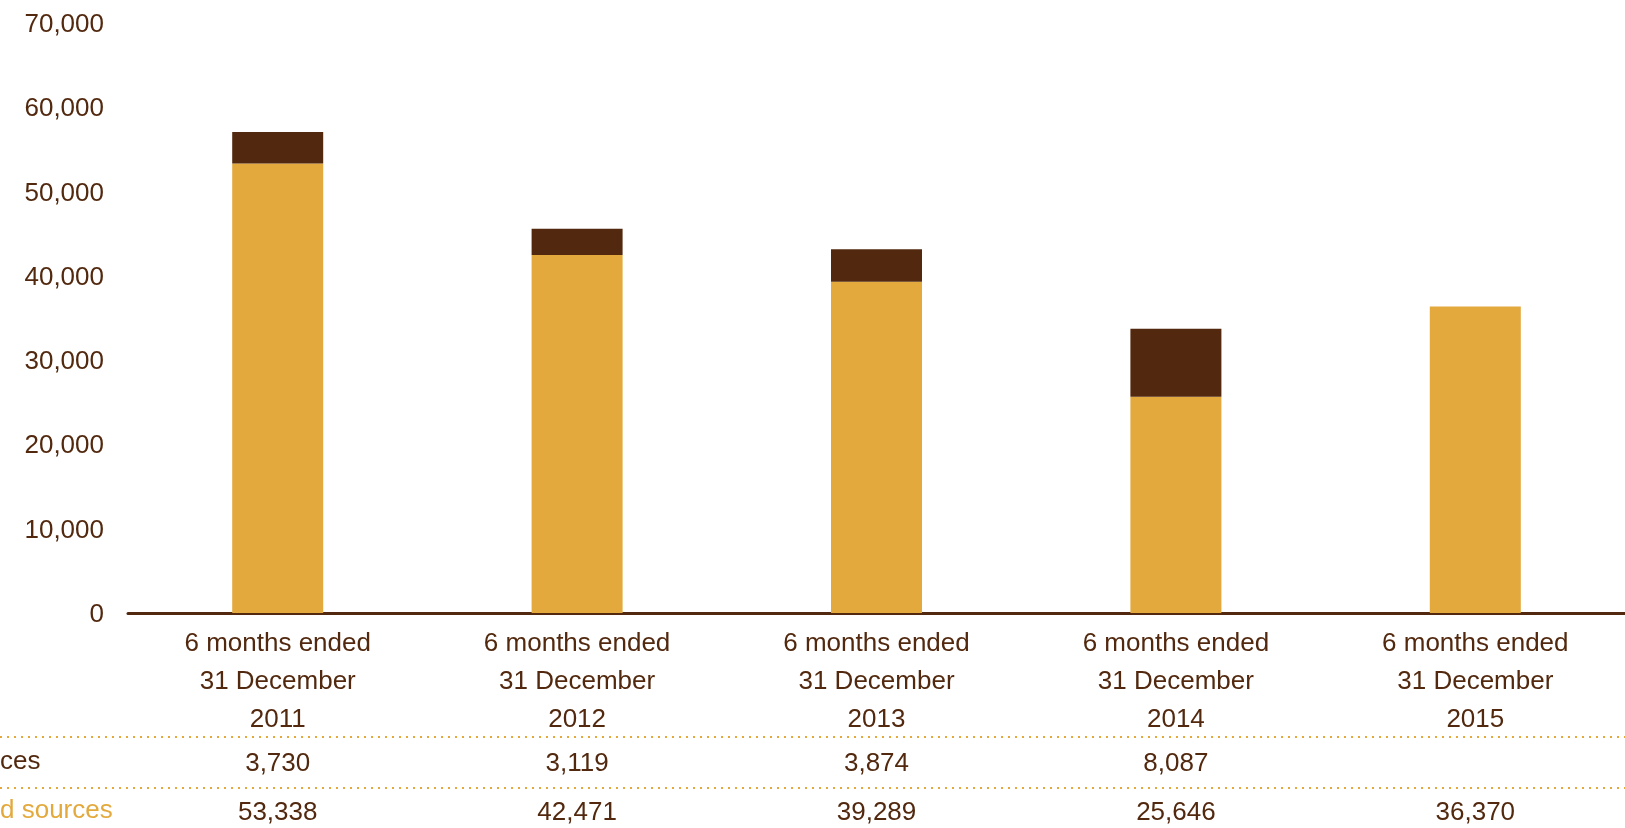  What do you see at coordinates (876, 762) in the screenshot?
I see `data-label: 3,874` at bounding box center [876, 762].